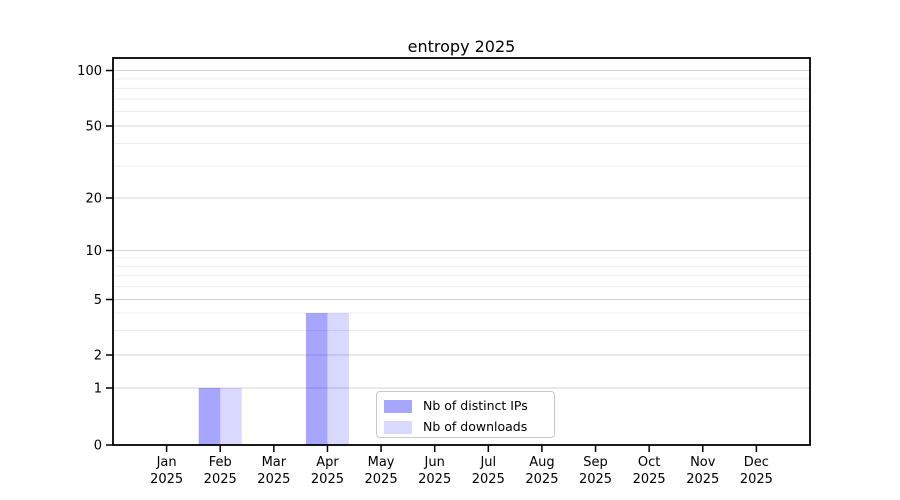 Image resolution: width=900 pixels, height=500 pixels. Describe the element at coordinates (273, 471) in the screenshot. I see `x-tick-label: Mar 2025` at that location.